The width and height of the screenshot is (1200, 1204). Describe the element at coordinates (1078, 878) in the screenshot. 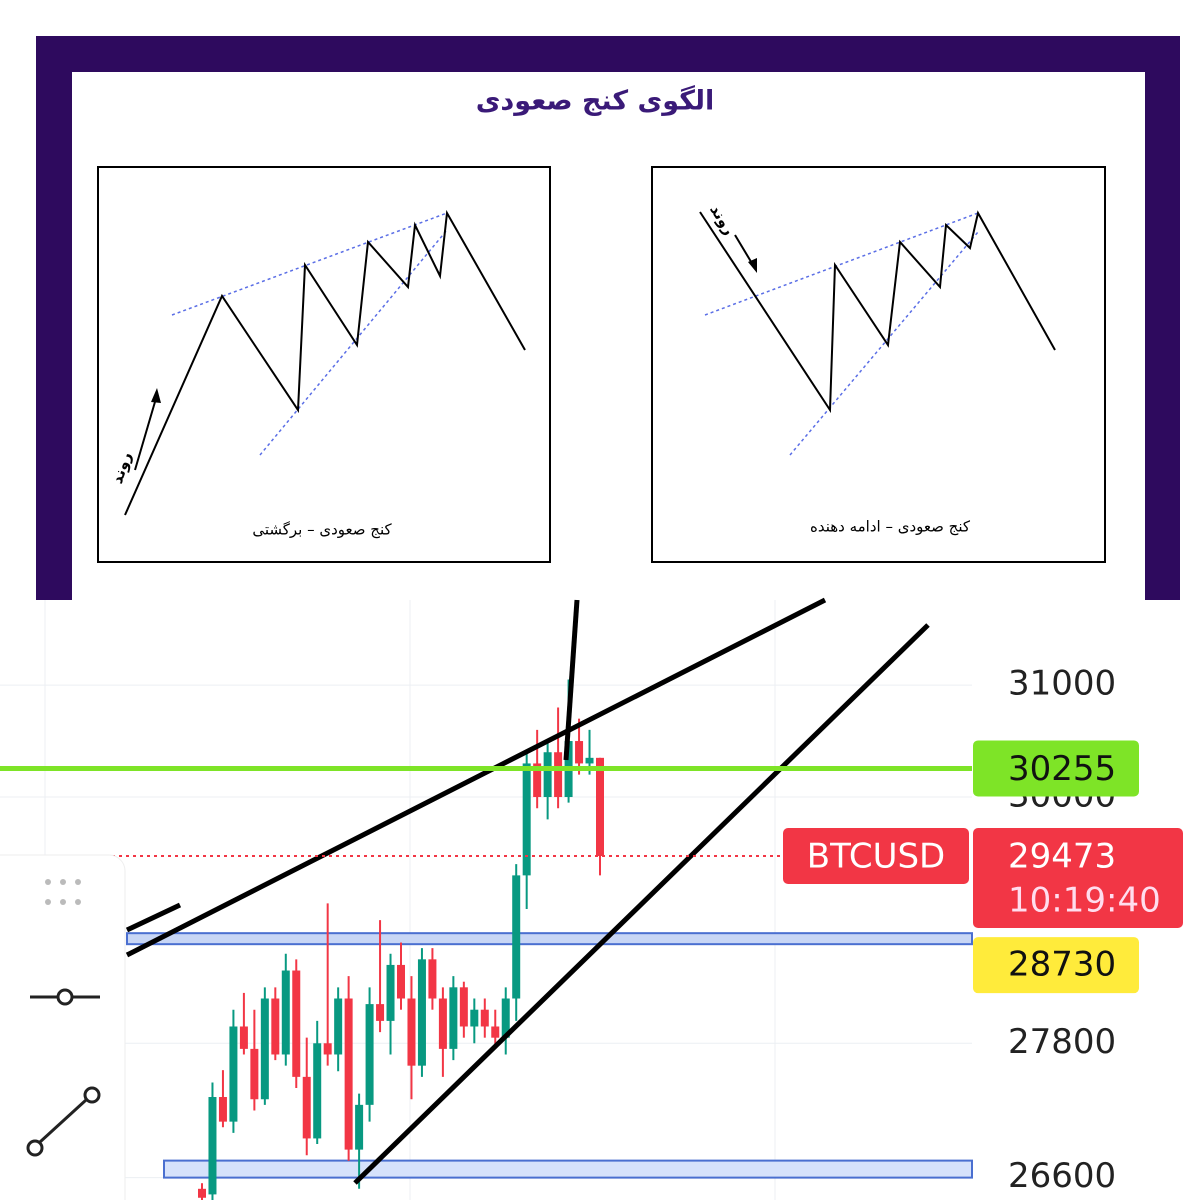

I see `last-price-bg` at that location.